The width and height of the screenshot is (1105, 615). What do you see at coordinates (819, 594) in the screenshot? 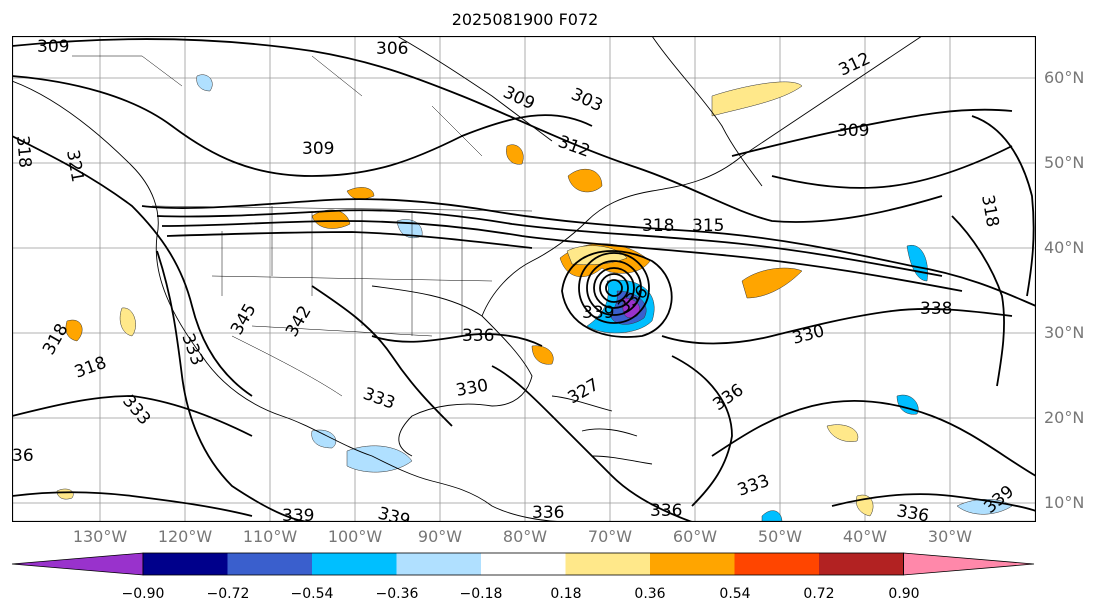
I see `colorbar-tick-label: 0.72` at bounding box center [819, 594].